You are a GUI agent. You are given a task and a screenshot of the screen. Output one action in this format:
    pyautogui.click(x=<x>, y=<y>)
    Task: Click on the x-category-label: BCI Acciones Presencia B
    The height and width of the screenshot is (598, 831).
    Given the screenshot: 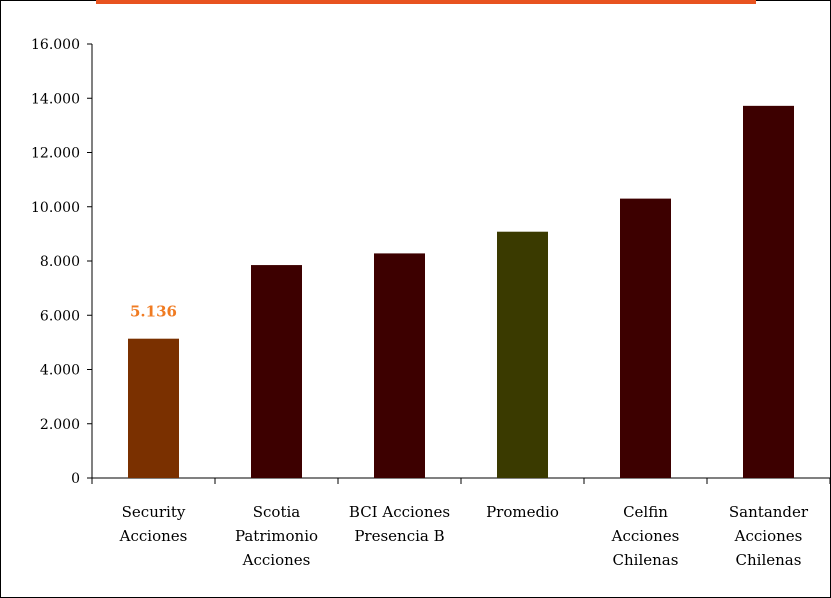 What is the action you would take?
    pyautogui.click(x=399, y=524)
    